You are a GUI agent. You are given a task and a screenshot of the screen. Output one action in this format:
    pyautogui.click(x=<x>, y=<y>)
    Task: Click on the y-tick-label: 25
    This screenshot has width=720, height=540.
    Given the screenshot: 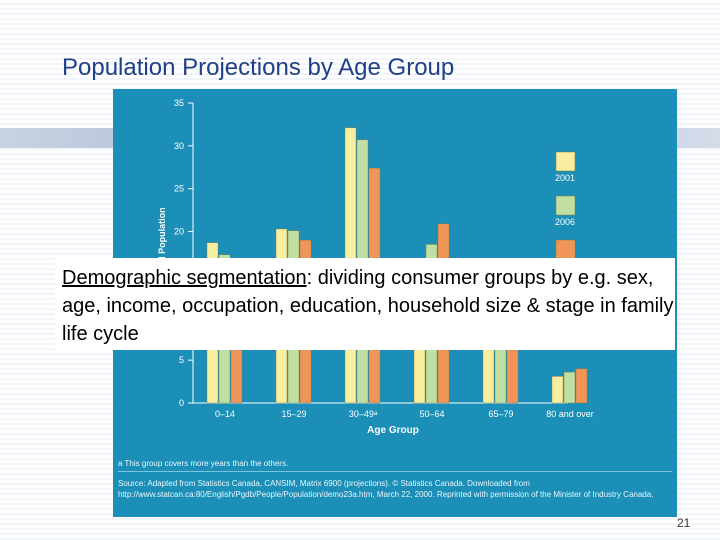 What is the action you would take?
    pyautogui.click(x=179, y=189)
    